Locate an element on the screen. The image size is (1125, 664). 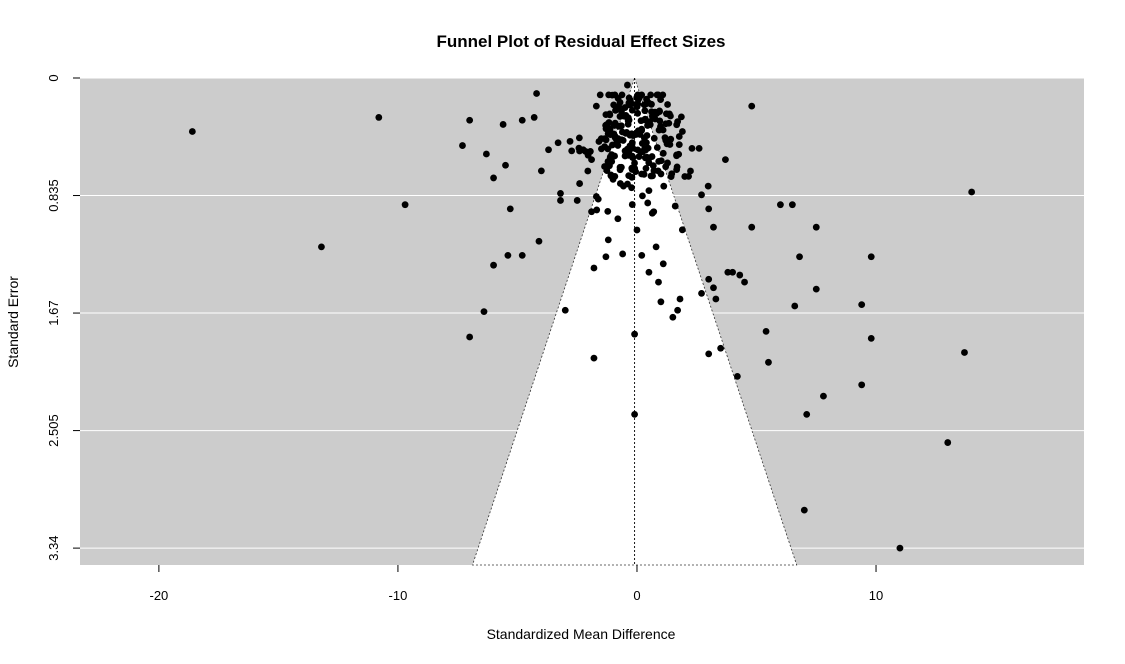
y-tick-label-0: 0 is located at coordinates (53, 77).